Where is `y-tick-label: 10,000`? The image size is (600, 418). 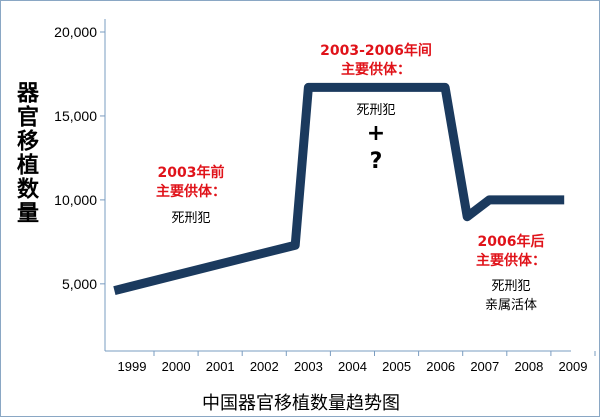
y-tick-label: 10,000 is located at coordinates (75, 200).